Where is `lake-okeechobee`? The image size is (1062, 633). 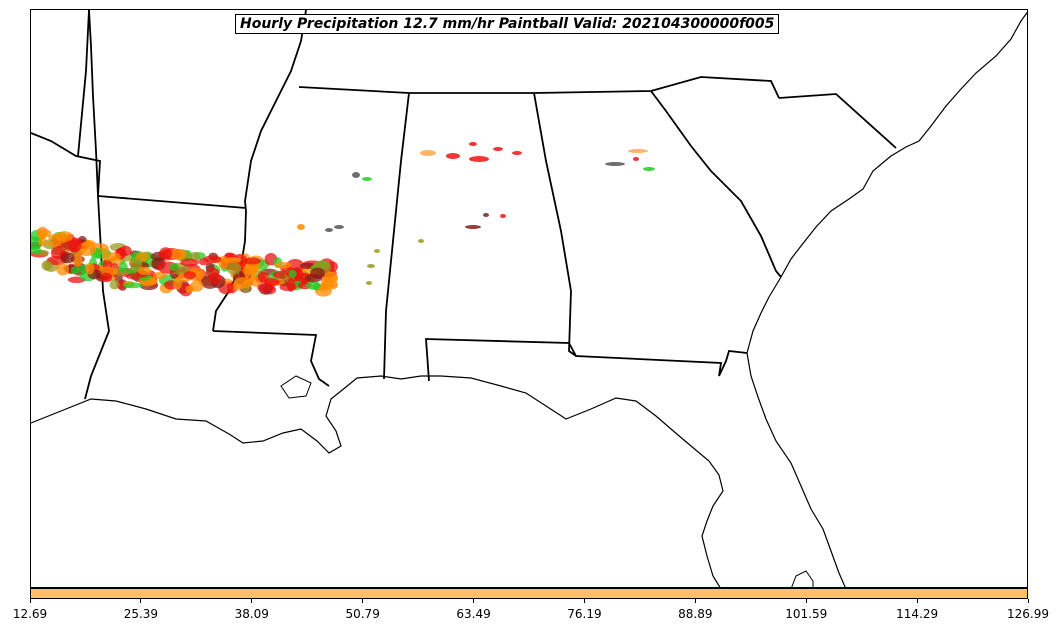
lake-okeechobee is located at coordinates (802, 578).